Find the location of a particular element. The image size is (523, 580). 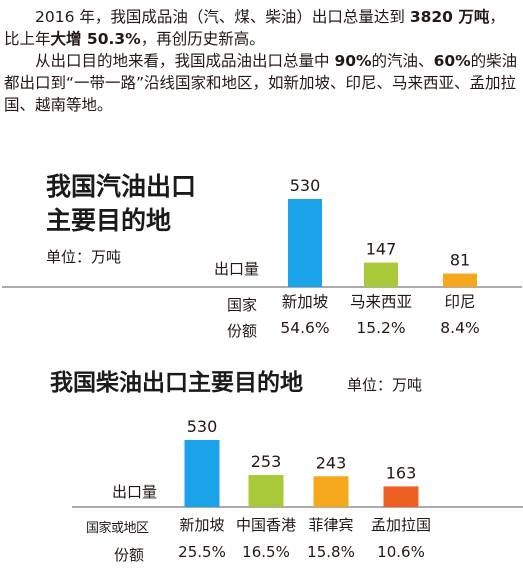

intro-p2-c: 的汽油、 is located at coordinates (402, 61).